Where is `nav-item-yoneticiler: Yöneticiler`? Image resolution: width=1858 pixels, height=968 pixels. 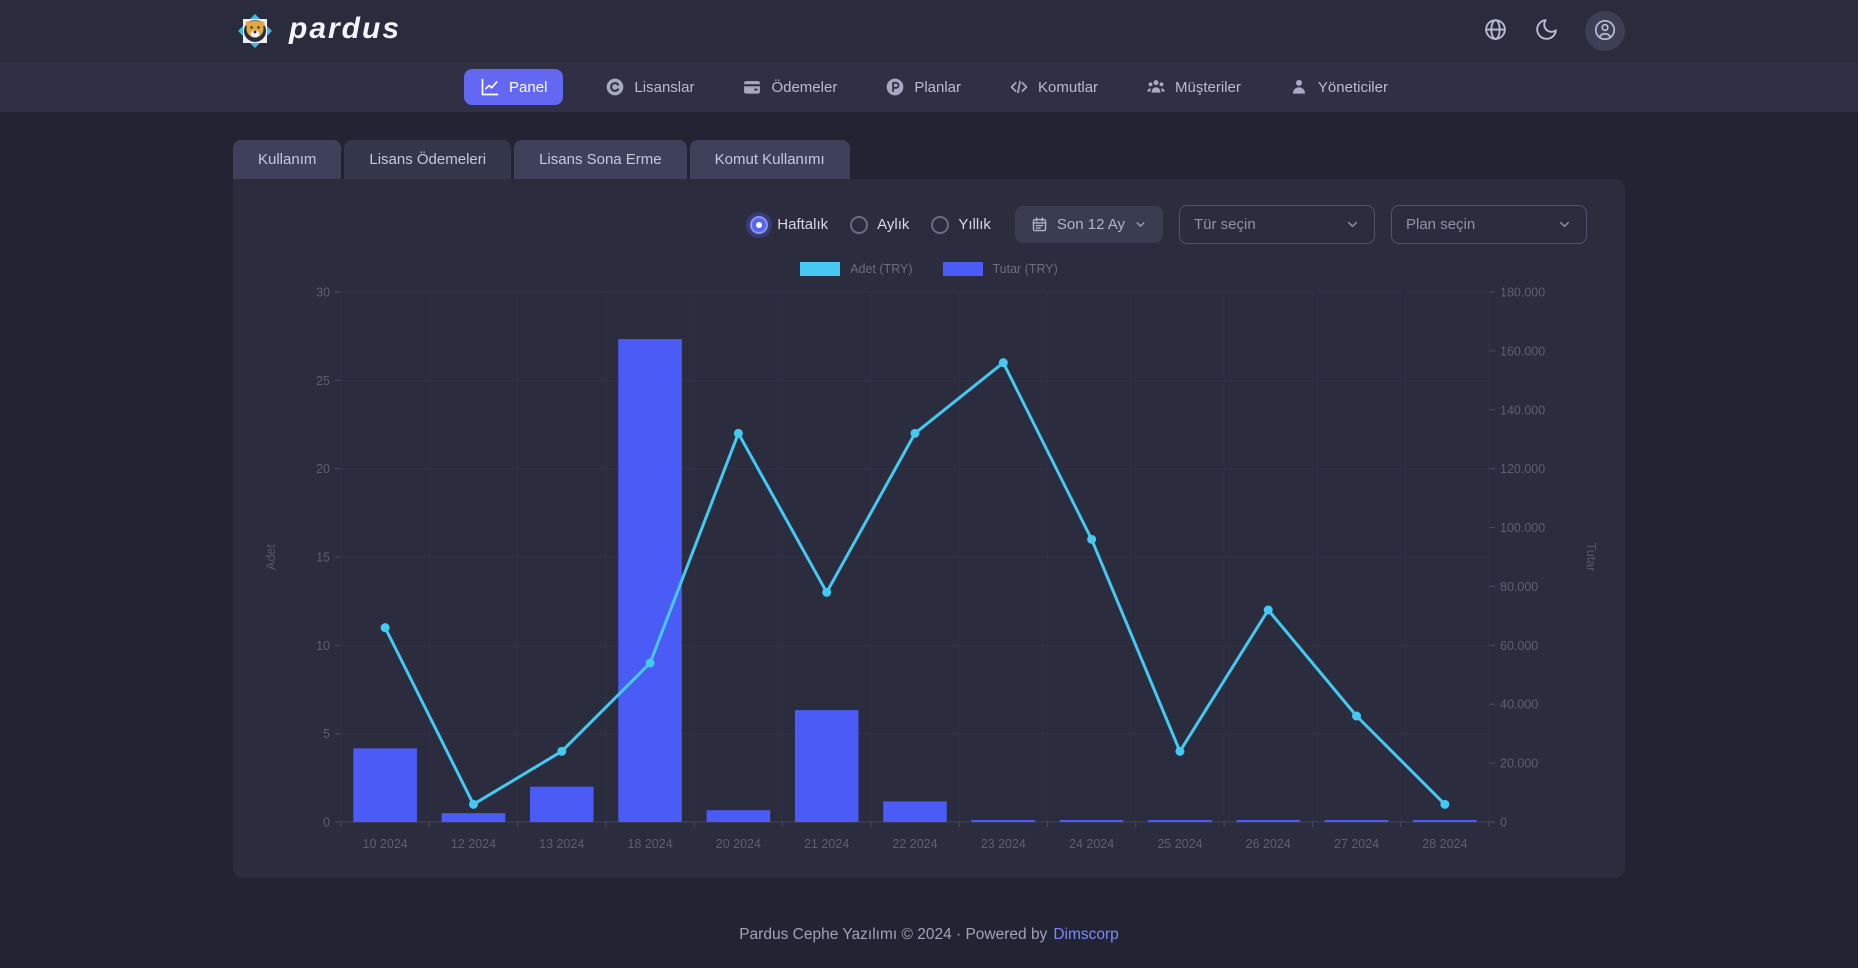
nav-item-yoneticiler: Yöneticiler is located at coordinates (1338, 87).